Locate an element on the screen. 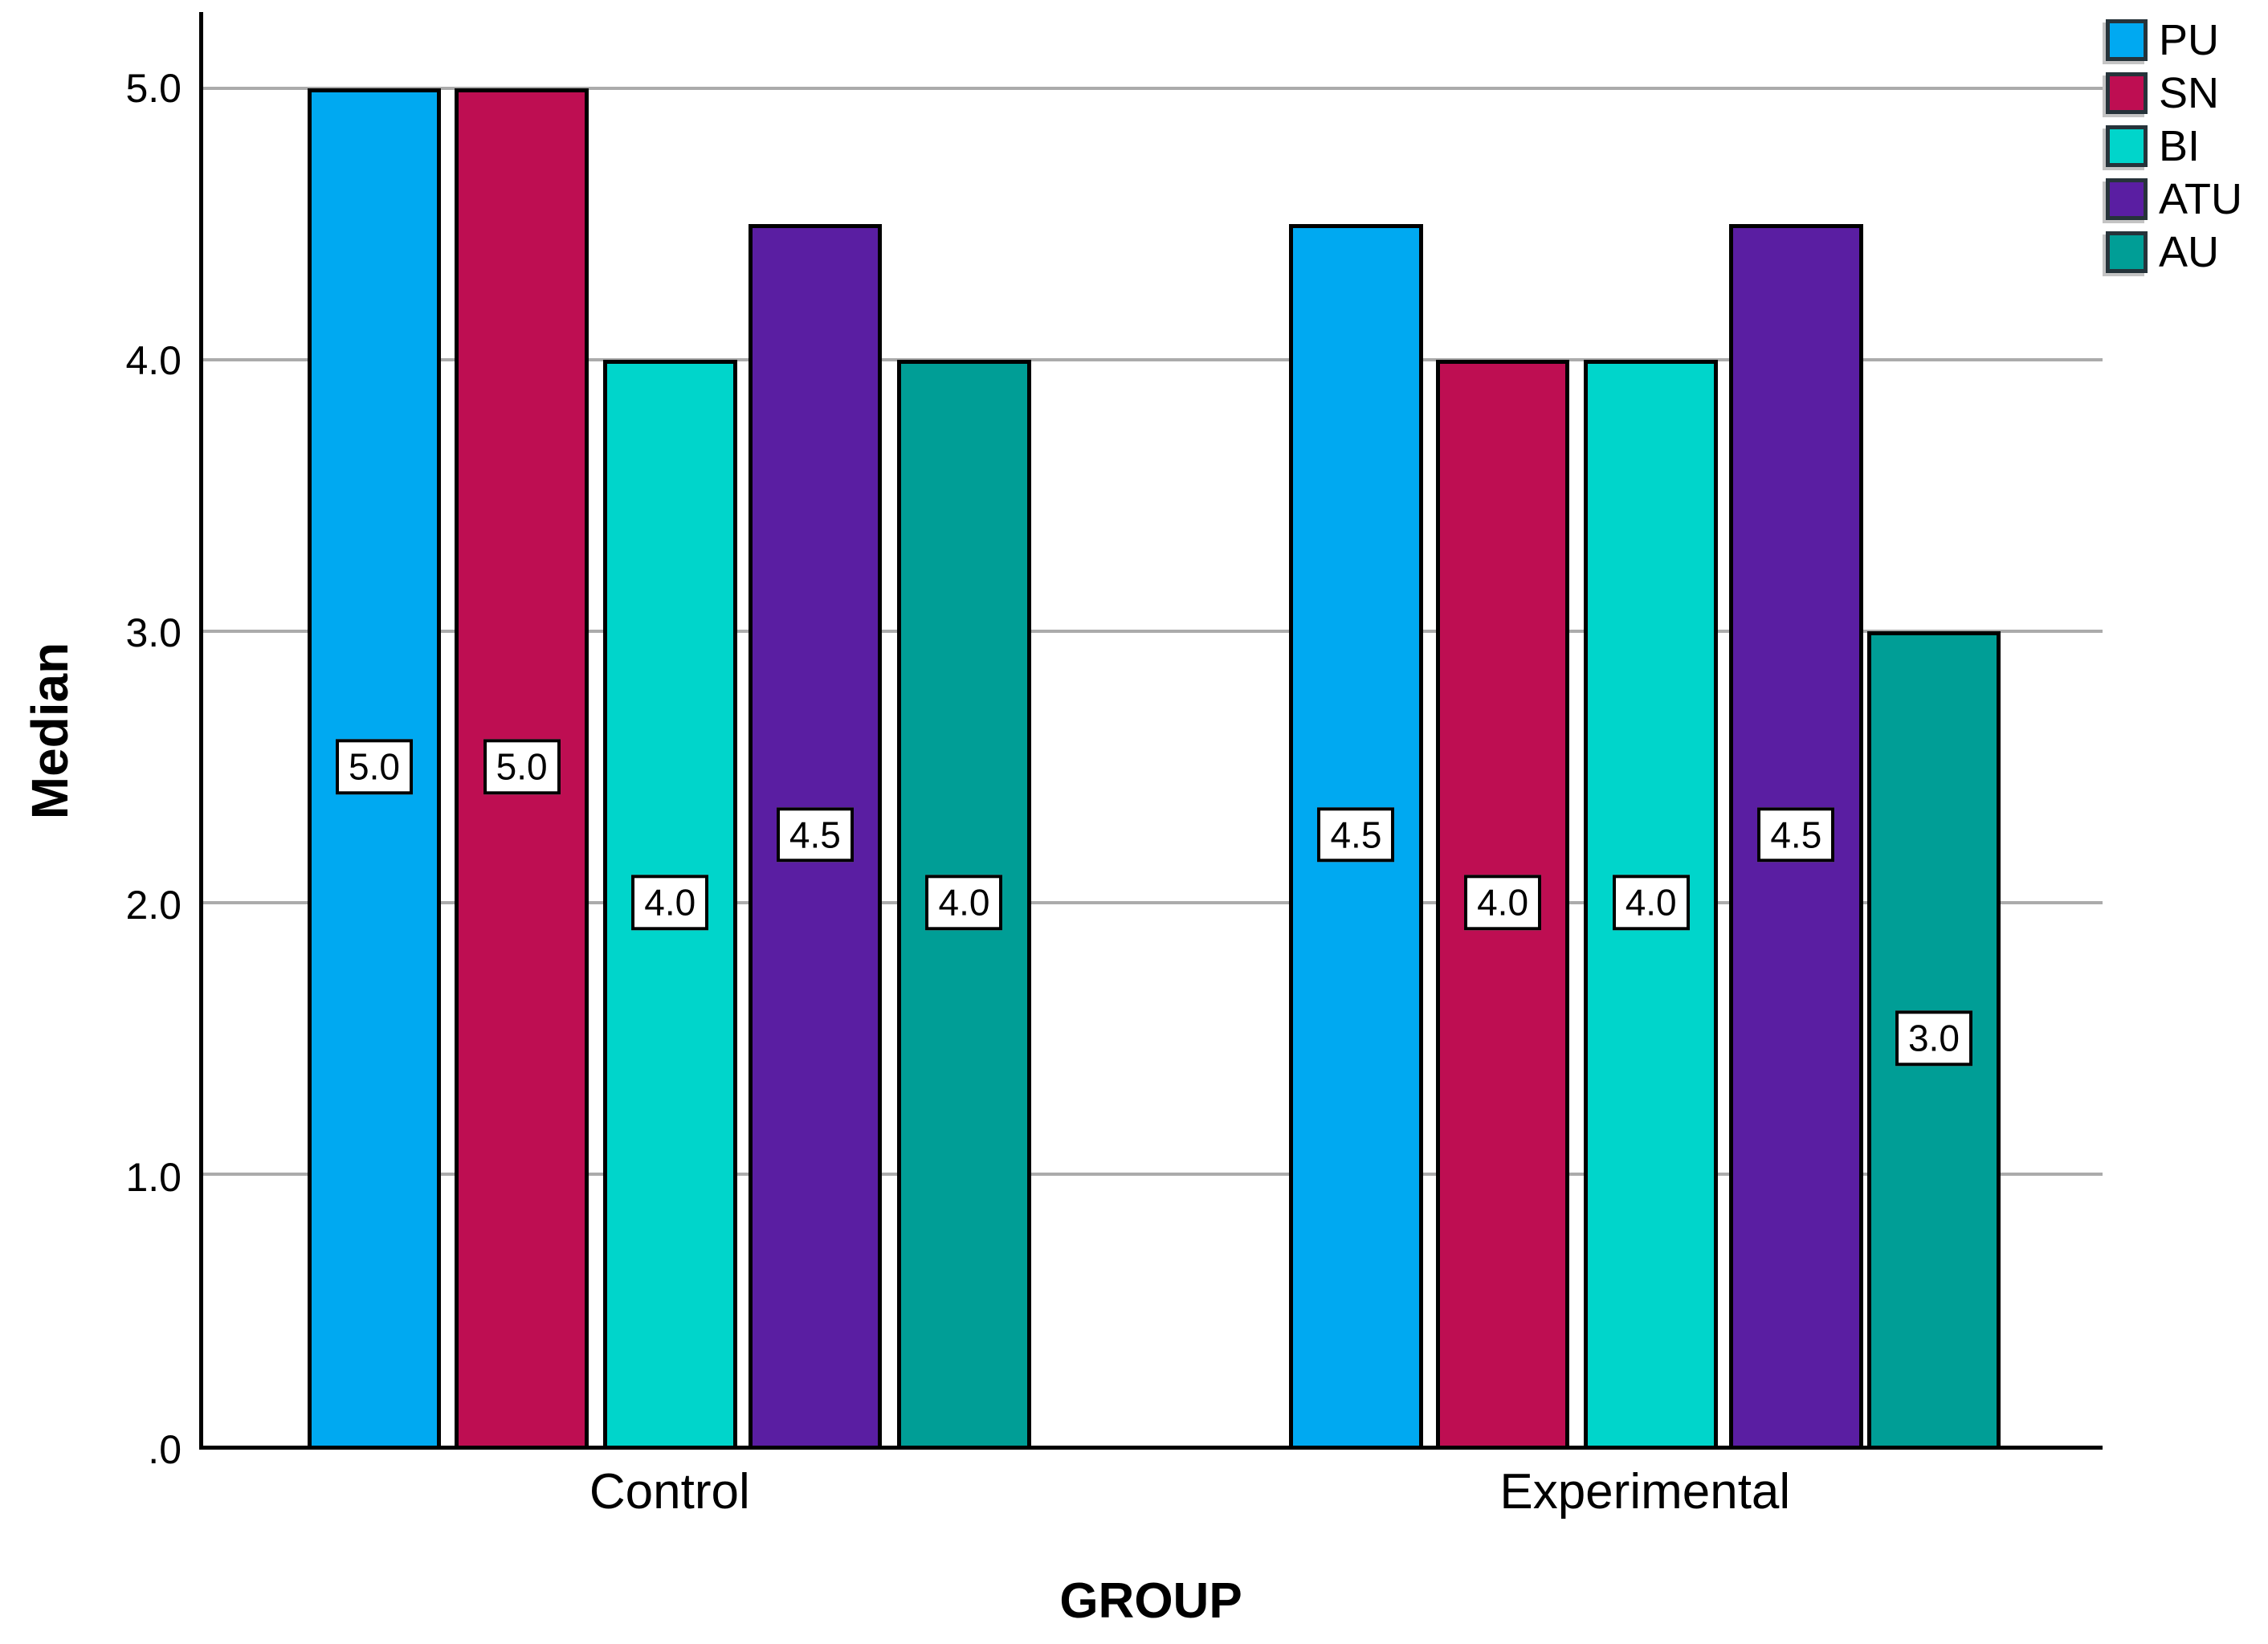 The image size is (2268, 1644). y-tick-label: 2.0 is located at coordinates (154, 905).